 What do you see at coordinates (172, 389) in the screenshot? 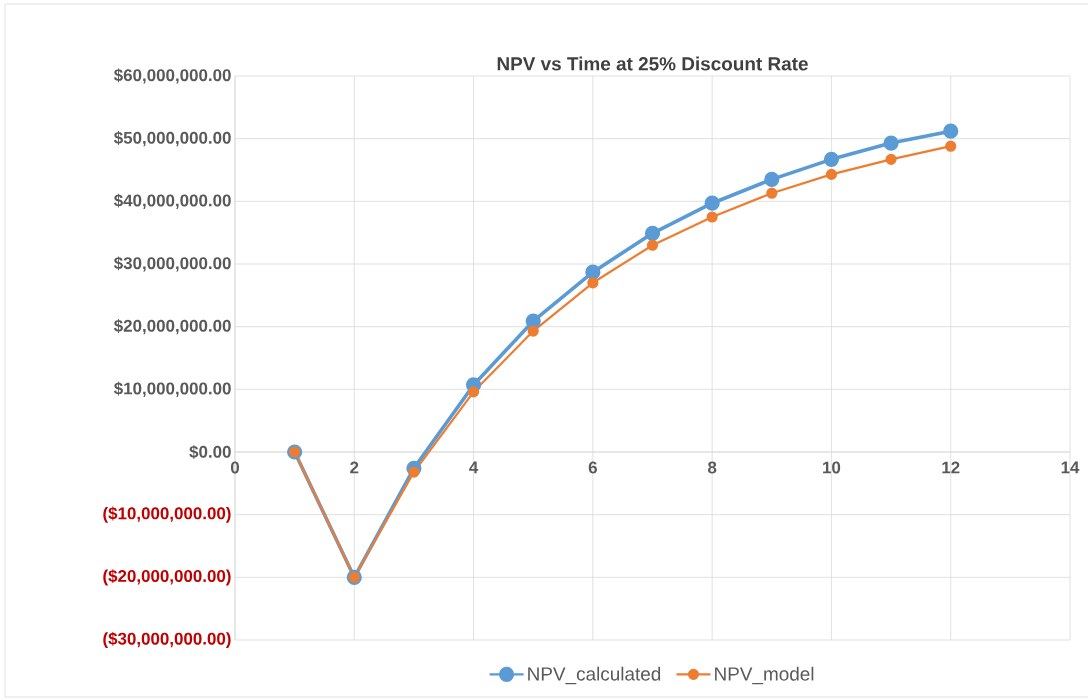
I see `y-tick-label: $10,000,000.00` at bounding box center [172, 389].